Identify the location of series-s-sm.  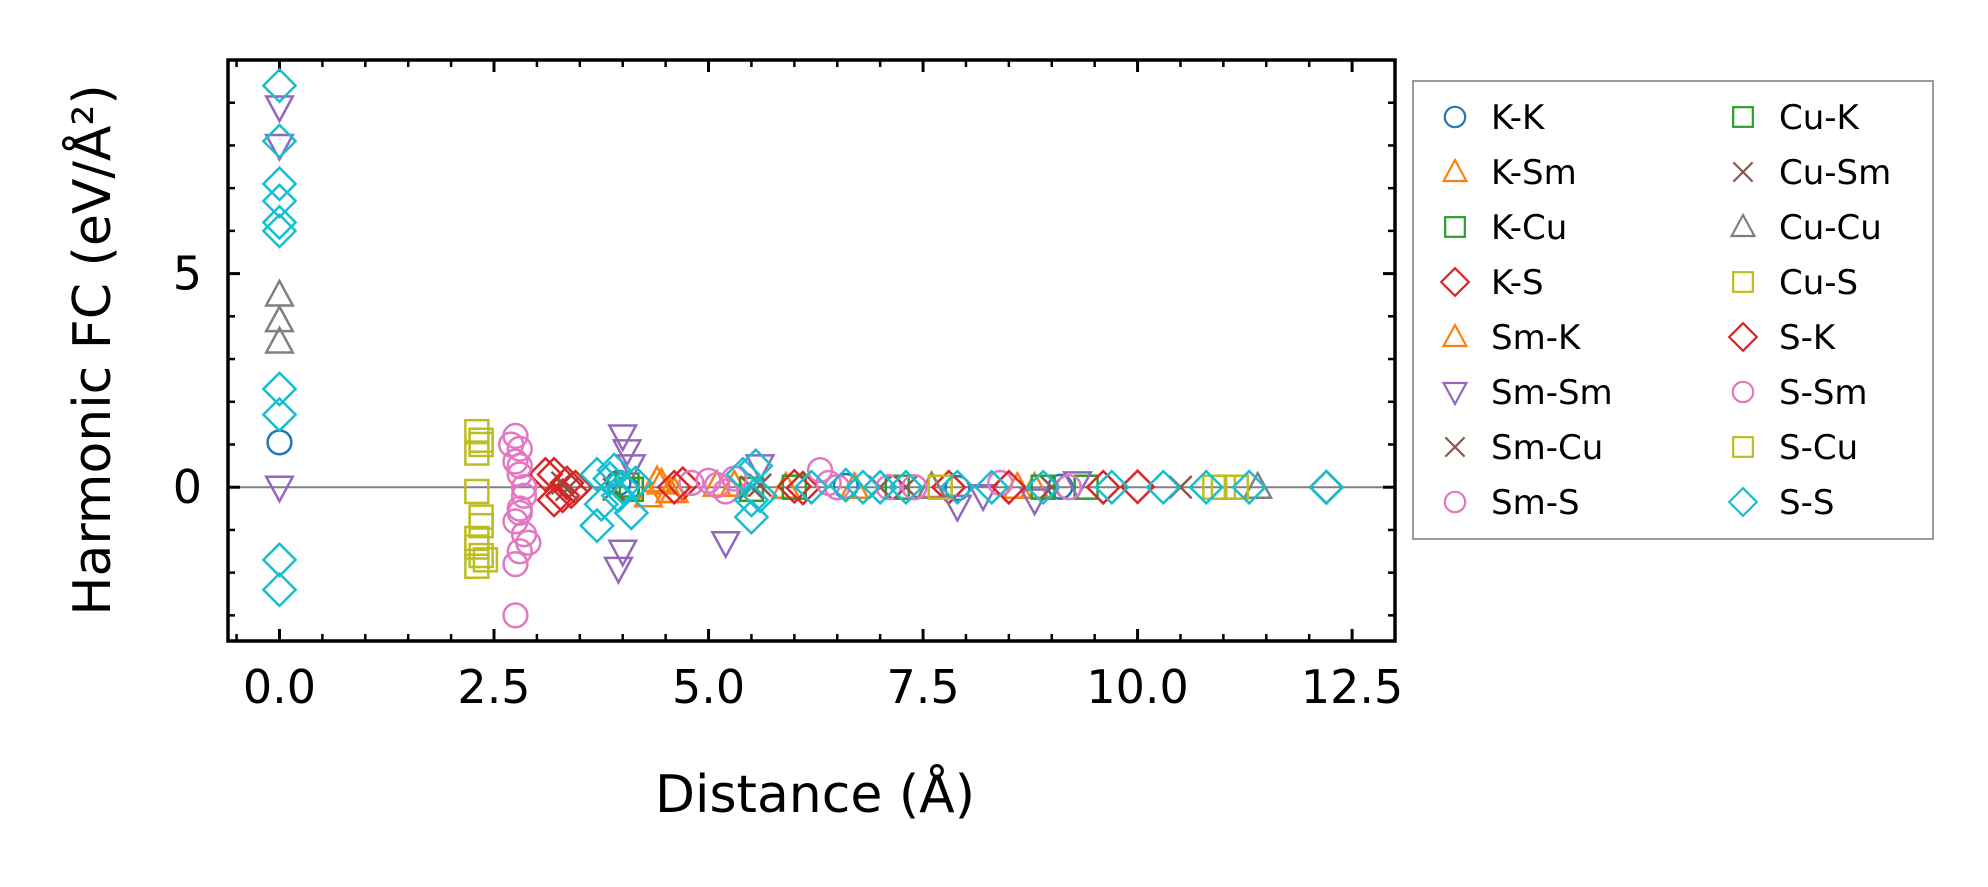
(713, 493).